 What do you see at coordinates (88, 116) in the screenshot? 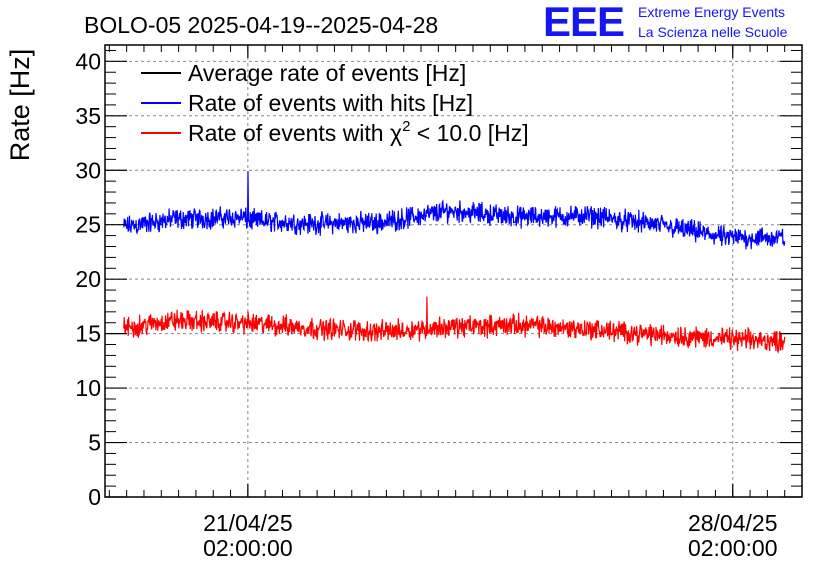
I see `y-tick-label: 35` at bounding box center [88, 116].